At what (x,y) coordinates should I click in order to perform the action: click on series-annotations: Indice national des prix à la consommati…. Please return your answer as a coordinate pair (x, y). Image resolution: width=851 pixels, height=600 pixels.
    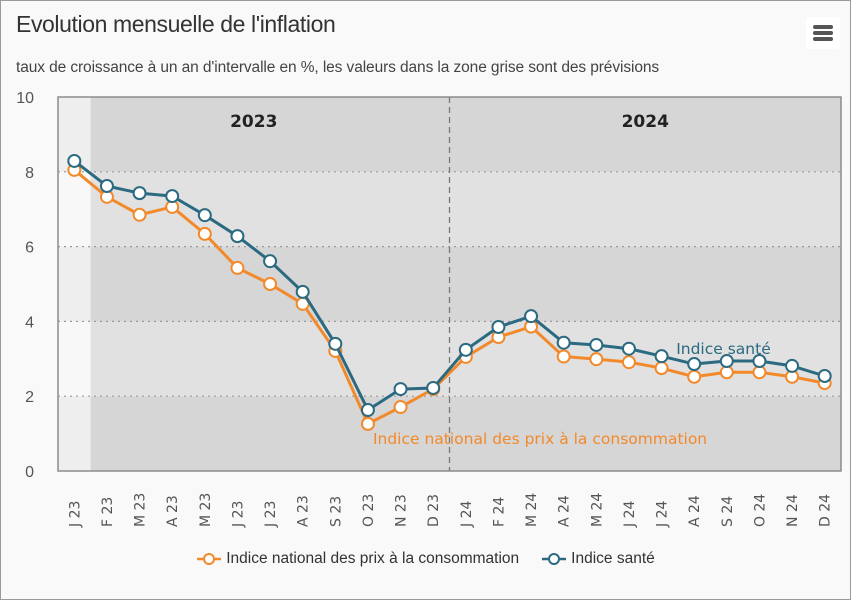
    Looking at the image, I should click on (572, 394).